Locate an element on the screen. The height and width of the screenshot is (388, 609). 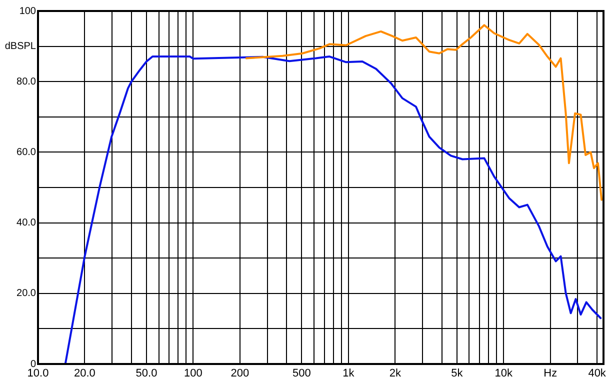
y-tick-label: 40.0 is located at coordinates (26, 223).